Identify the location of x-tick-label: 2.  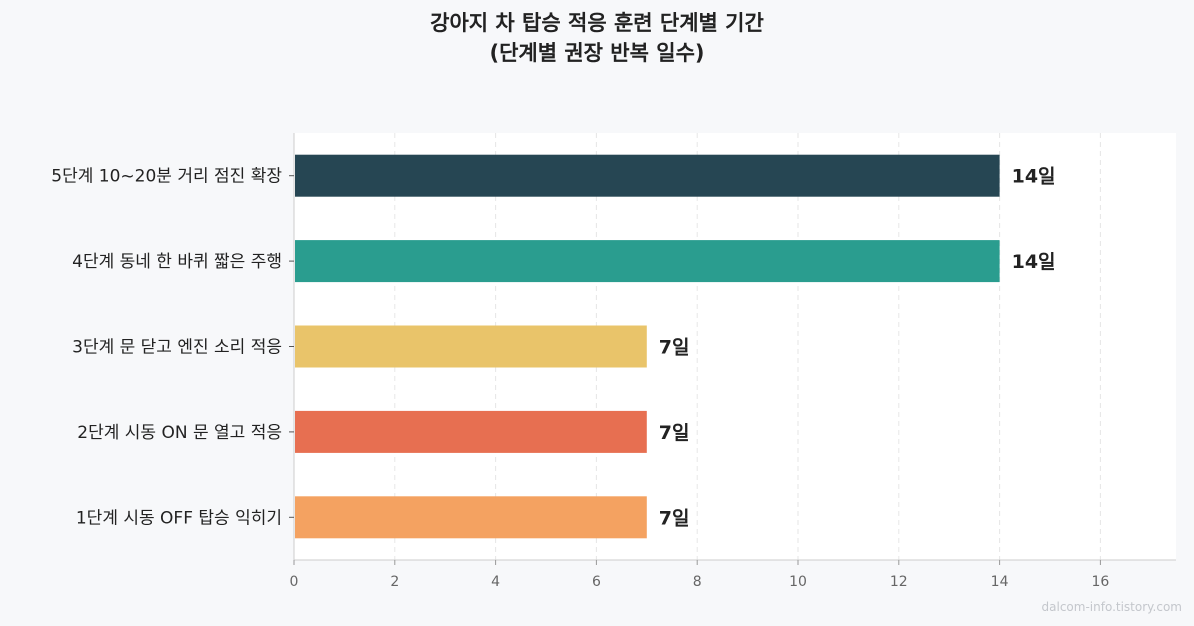
(394, 582).